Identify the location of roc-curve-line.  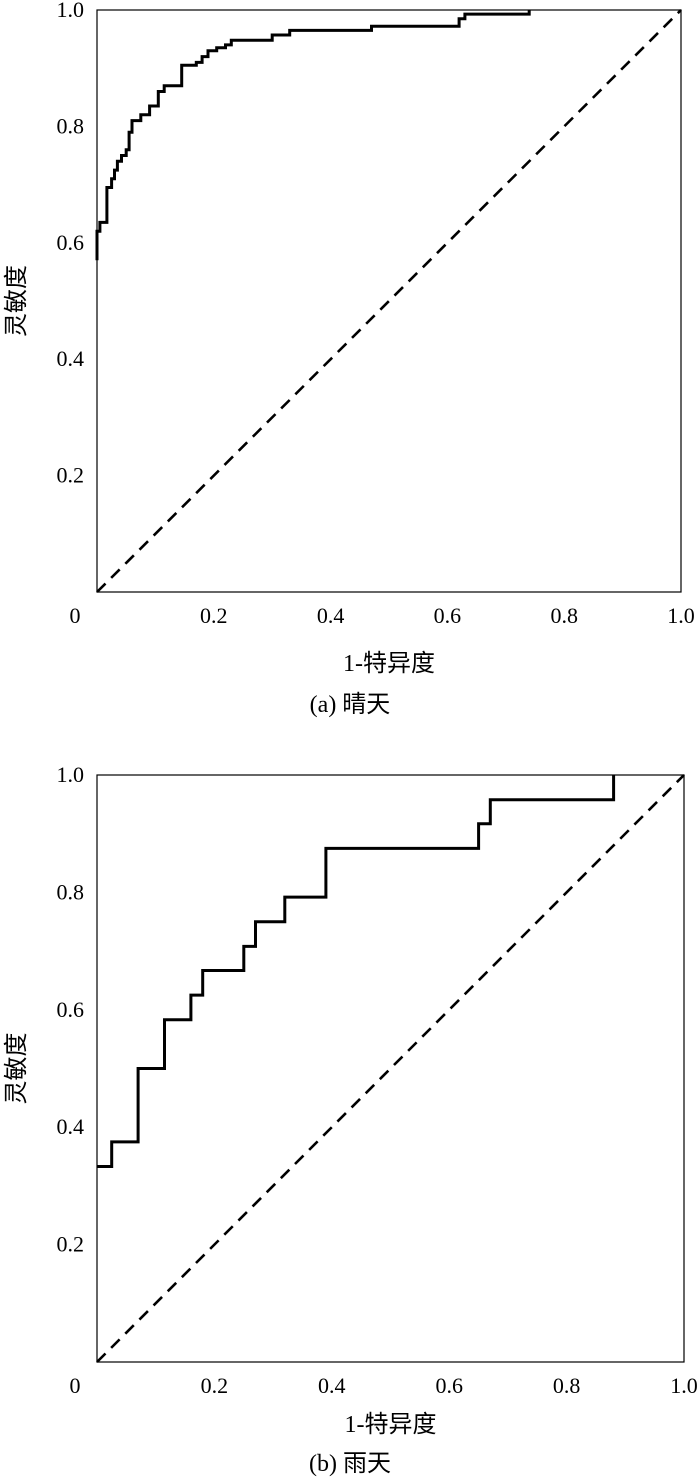
(313, 135).